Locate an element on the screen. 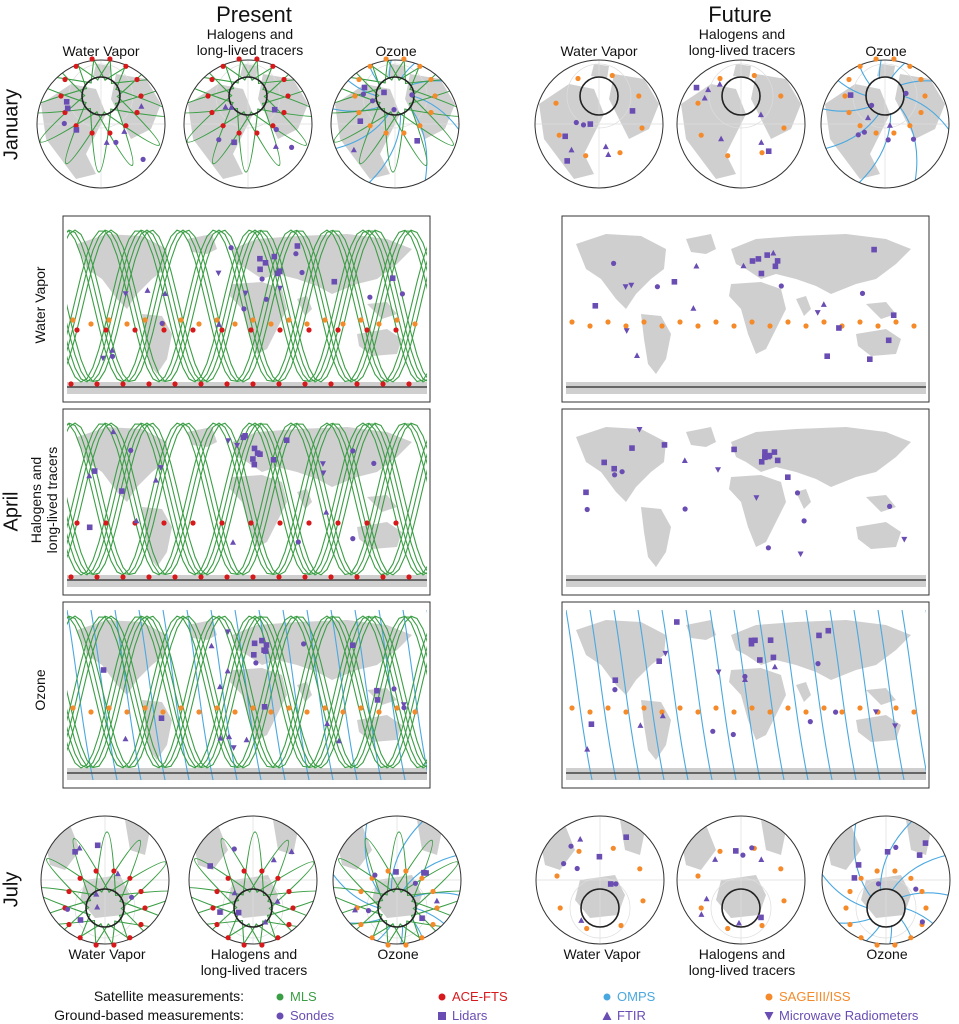  map-future-april-water-vapor is located at coordinates (745, 309).